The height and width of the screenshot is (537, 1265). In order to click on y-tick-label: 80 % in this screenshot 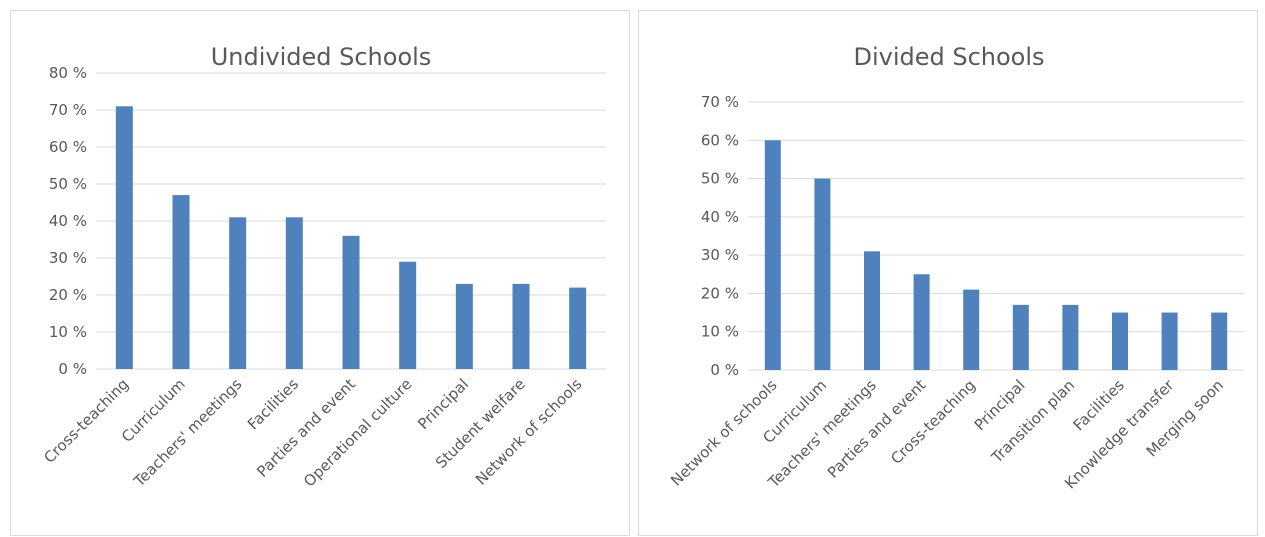, I will do `click(68, 73)`.